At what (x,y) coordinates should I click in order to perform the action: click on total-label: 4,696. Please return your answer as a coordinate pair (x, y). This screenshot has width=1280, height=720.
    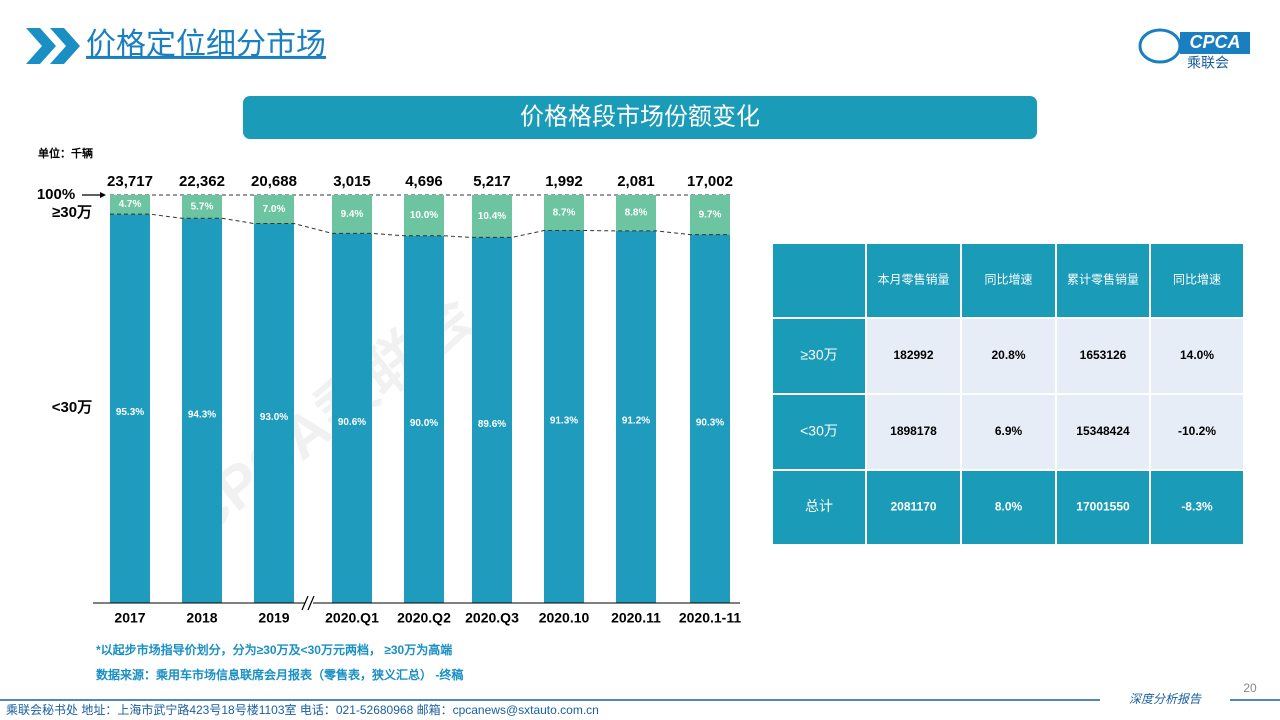
    Looking at the image, I should click on (424, 181).